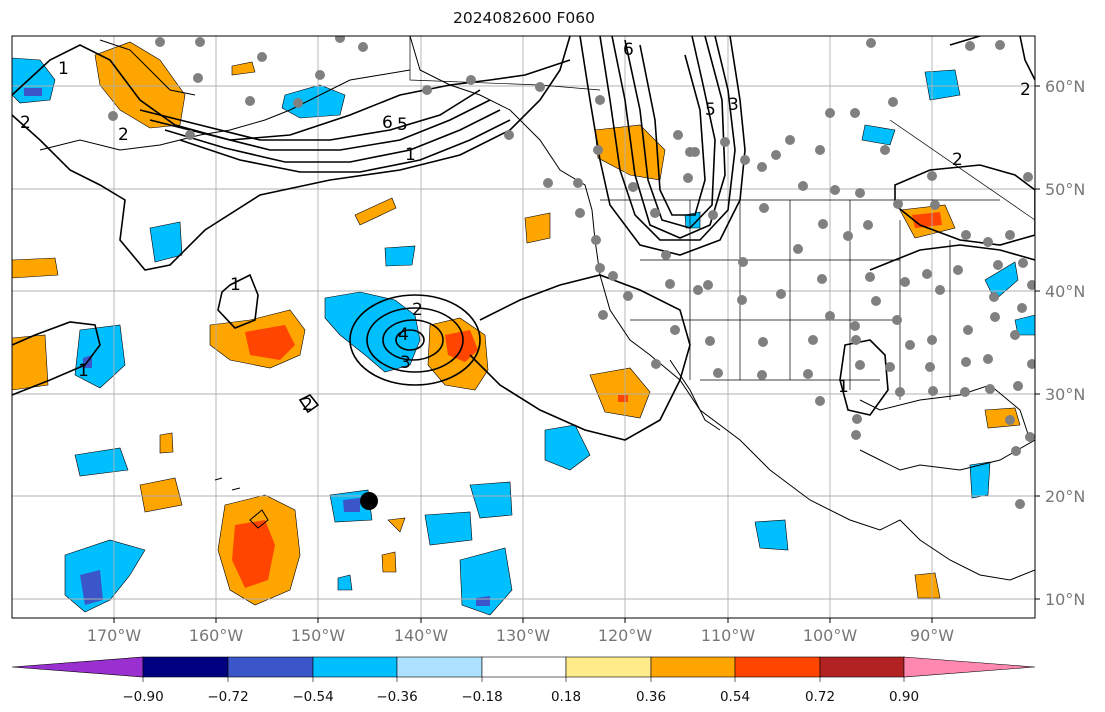 The image size is (1105, 712). What do you see at coordinates (735, 697) in the screenshot?
I see `colorbar-tick-label: 0.54` at bounding box center [735, 697].